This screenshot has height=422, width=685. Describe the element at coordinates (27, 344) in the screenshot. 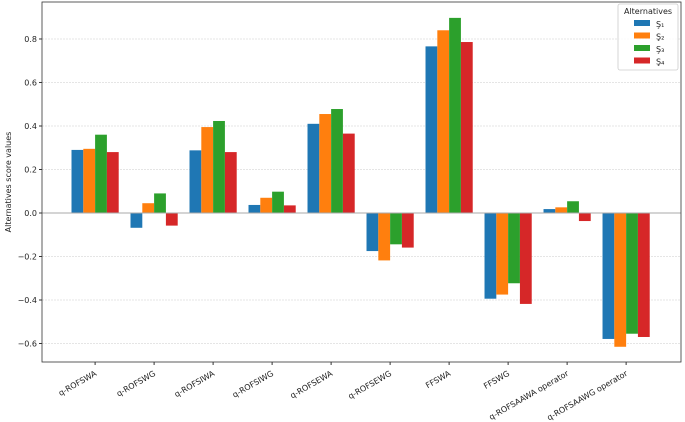

I see `y-tick-label: −0.6` at that location.